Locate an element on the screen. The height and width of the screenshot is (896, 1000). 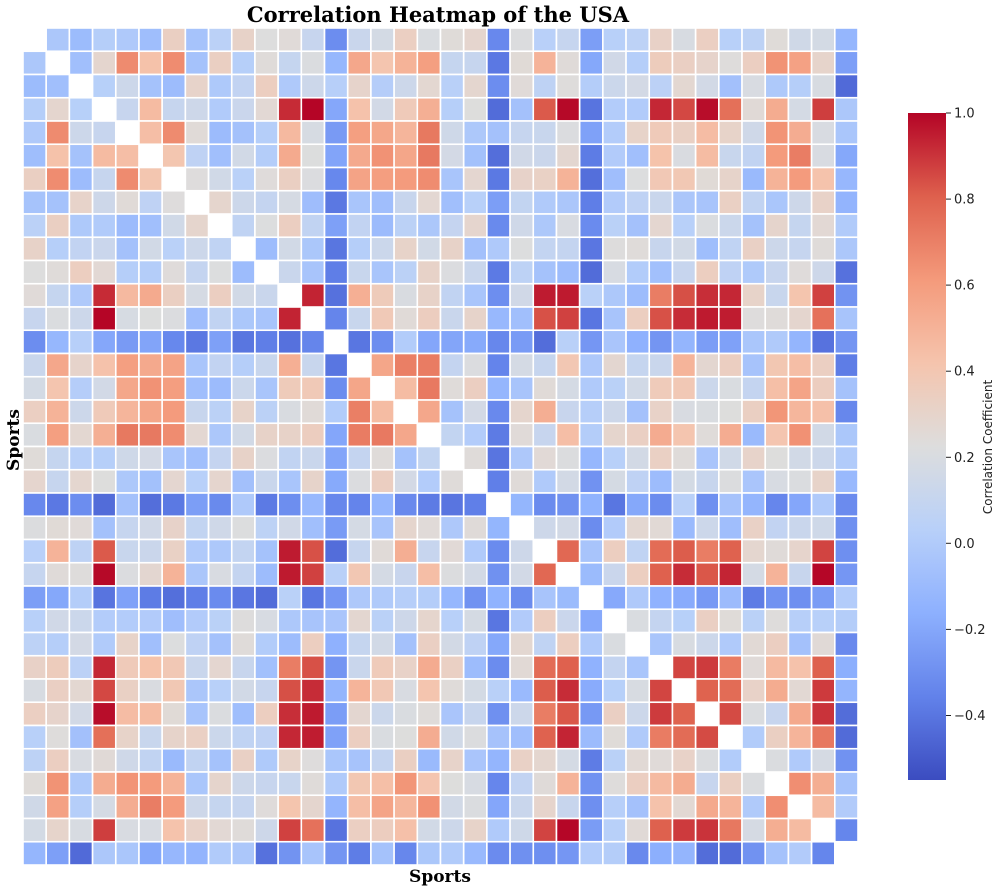
colorbar-tick-label: 0.8 is located at coordinates (964, 200).